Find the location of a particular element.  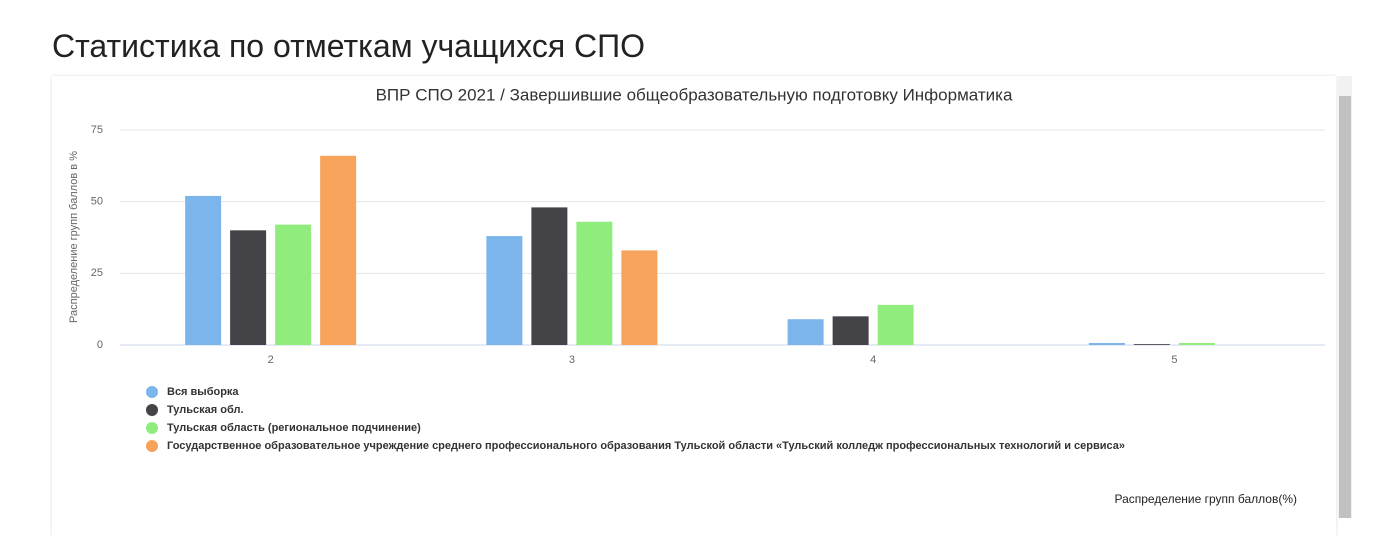

legend-label: Вся выборка is located at coordinates (203, 392).